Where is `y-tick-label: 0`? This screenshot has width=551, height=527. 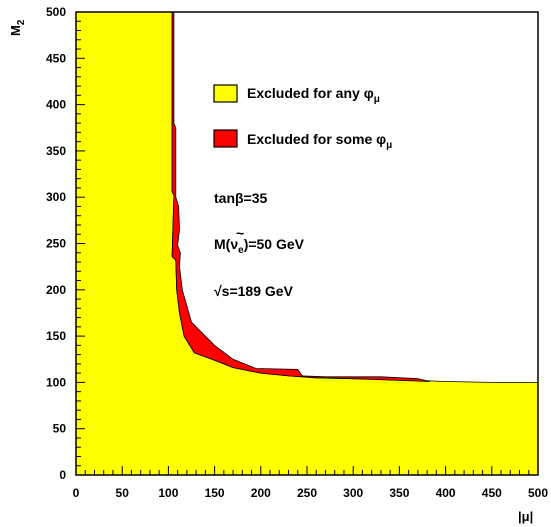
y-tick-label: 0 is located at coordinates (62, 475).